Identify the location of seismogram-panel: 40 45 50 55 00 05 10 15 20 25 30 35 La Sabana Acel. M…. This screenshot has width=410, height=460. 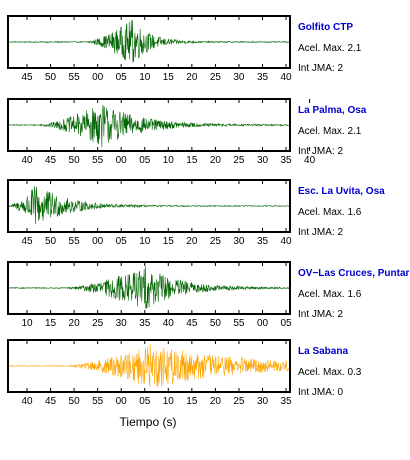
(184, 373).